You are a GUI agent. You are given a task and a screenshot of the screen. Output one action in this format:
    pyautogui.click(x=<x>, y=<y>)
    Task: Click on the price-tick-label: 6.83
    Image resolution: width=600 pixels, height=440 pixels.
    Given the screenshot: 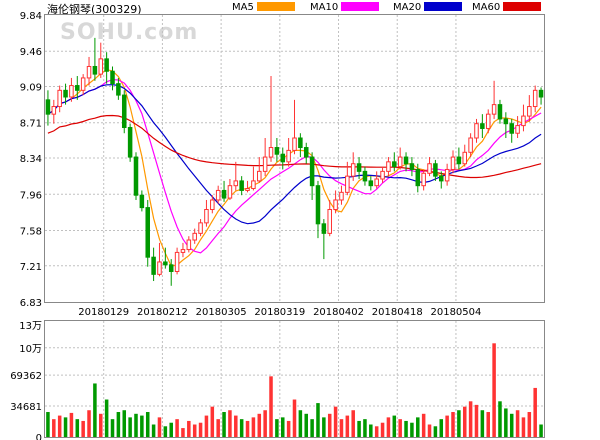 What is the action you would take?
    pyautogui.click(x=31, y=303)
    